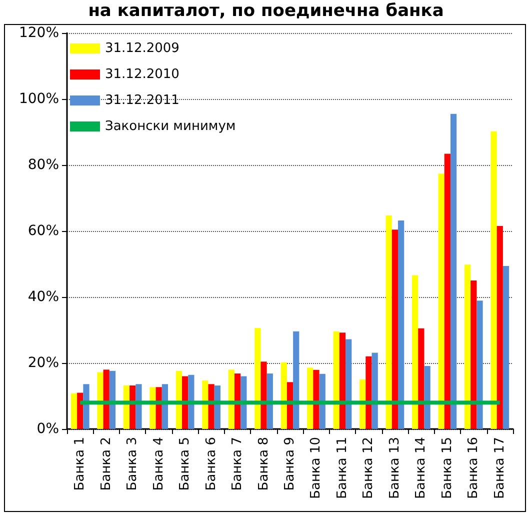  What do you see at coordinates (185, 464) in the screenshot?
I see `x-tick-label: Банка 5` at bounding box center [185, 464].